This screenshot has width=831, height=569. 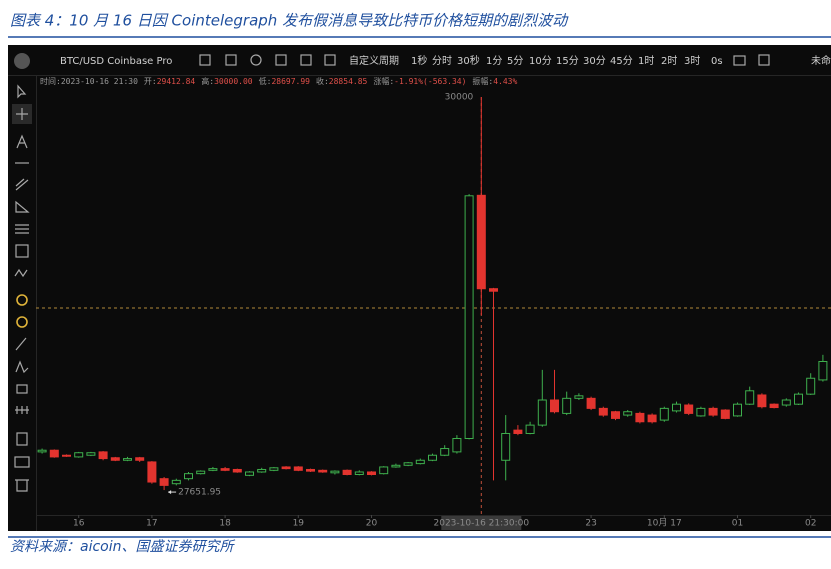 What do you see at coordinates (459, 98) in the screenshot?
I see `max-marker: 30000` at bounding box center [459, 98].